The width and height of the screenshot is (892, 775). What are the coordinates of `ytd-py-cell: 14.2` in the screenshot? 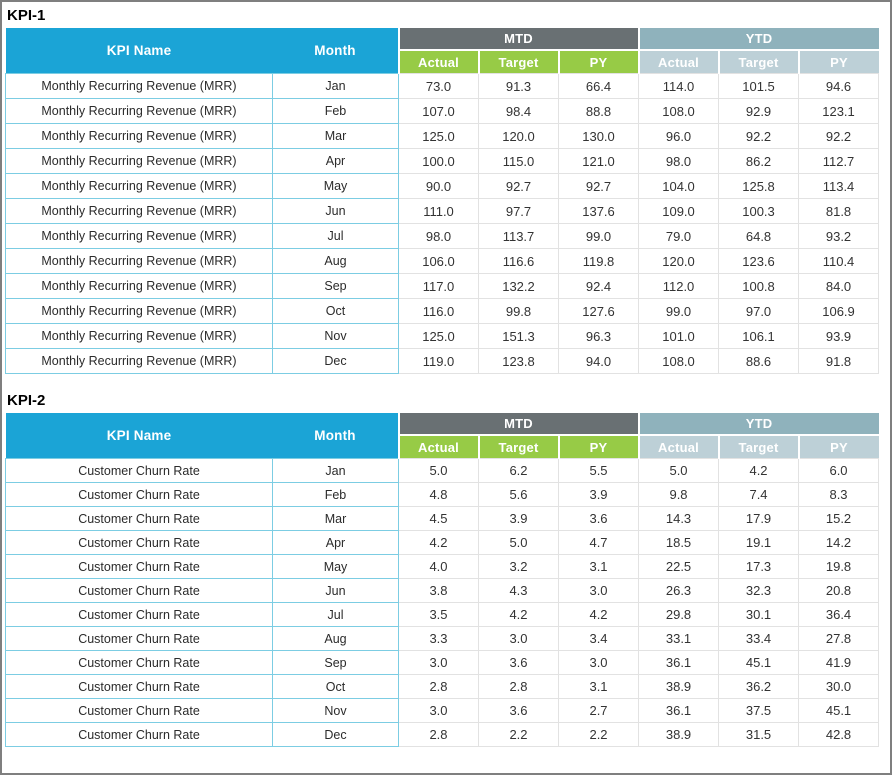 It's located at (839, 542).